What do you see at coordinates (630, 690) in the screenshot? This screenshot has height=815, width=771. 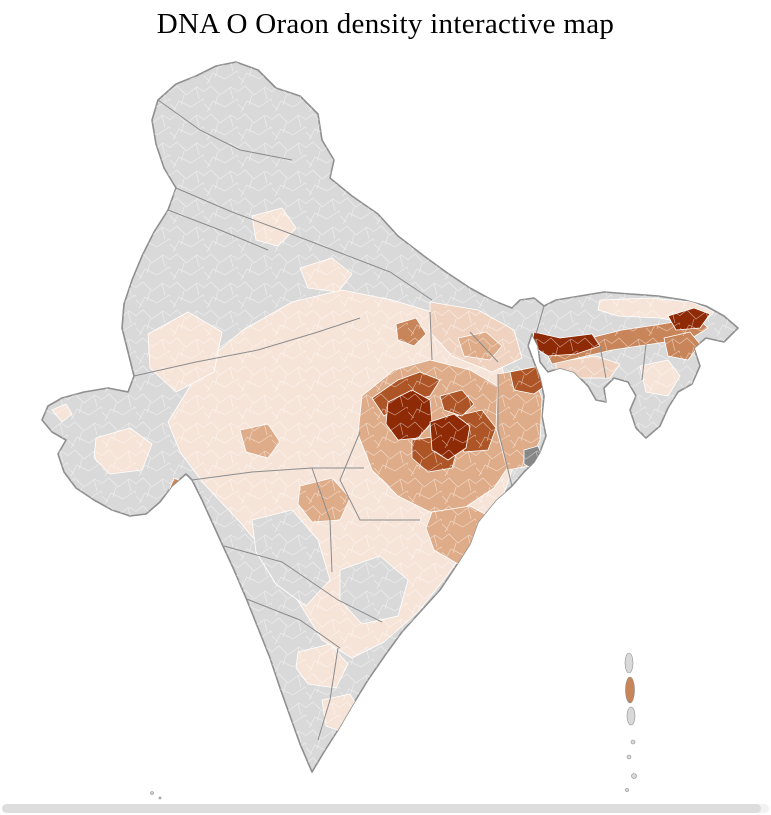 I see `andaman-island-middle` at bounding box center [630, 690].